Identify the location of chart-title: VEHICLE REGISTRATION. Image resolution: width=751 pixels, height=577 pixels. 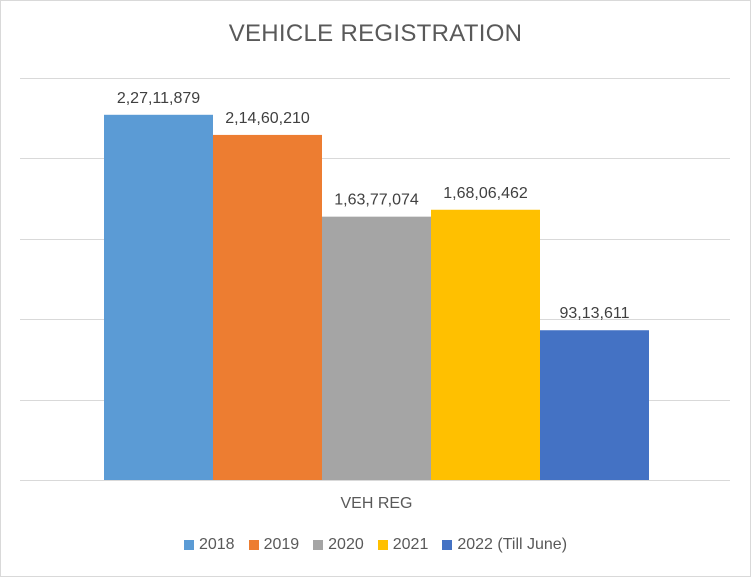
(375, 33).